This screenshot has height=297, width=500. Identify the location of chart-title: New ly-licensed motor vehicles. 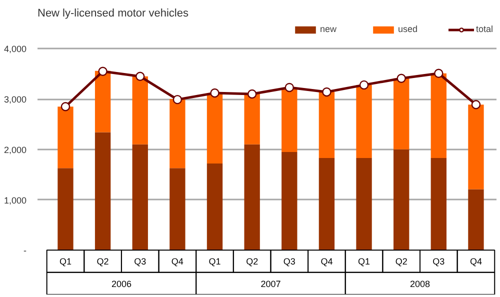
(113, 14).